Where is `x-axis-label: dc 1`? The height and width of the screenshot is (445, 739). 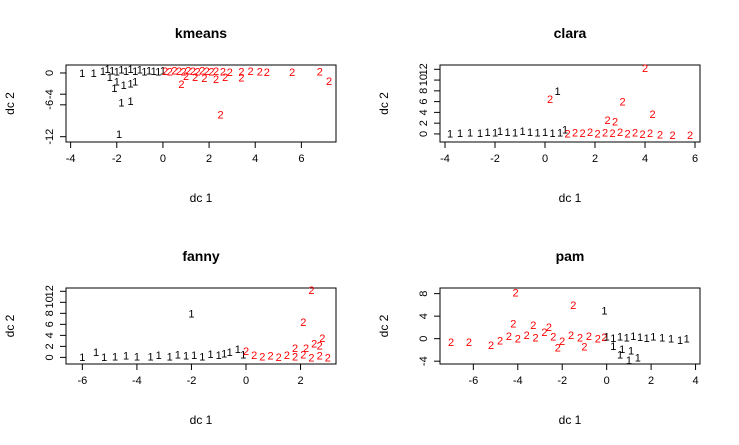
x-axis-label: dc 1 is located at coordinates (201, 198).